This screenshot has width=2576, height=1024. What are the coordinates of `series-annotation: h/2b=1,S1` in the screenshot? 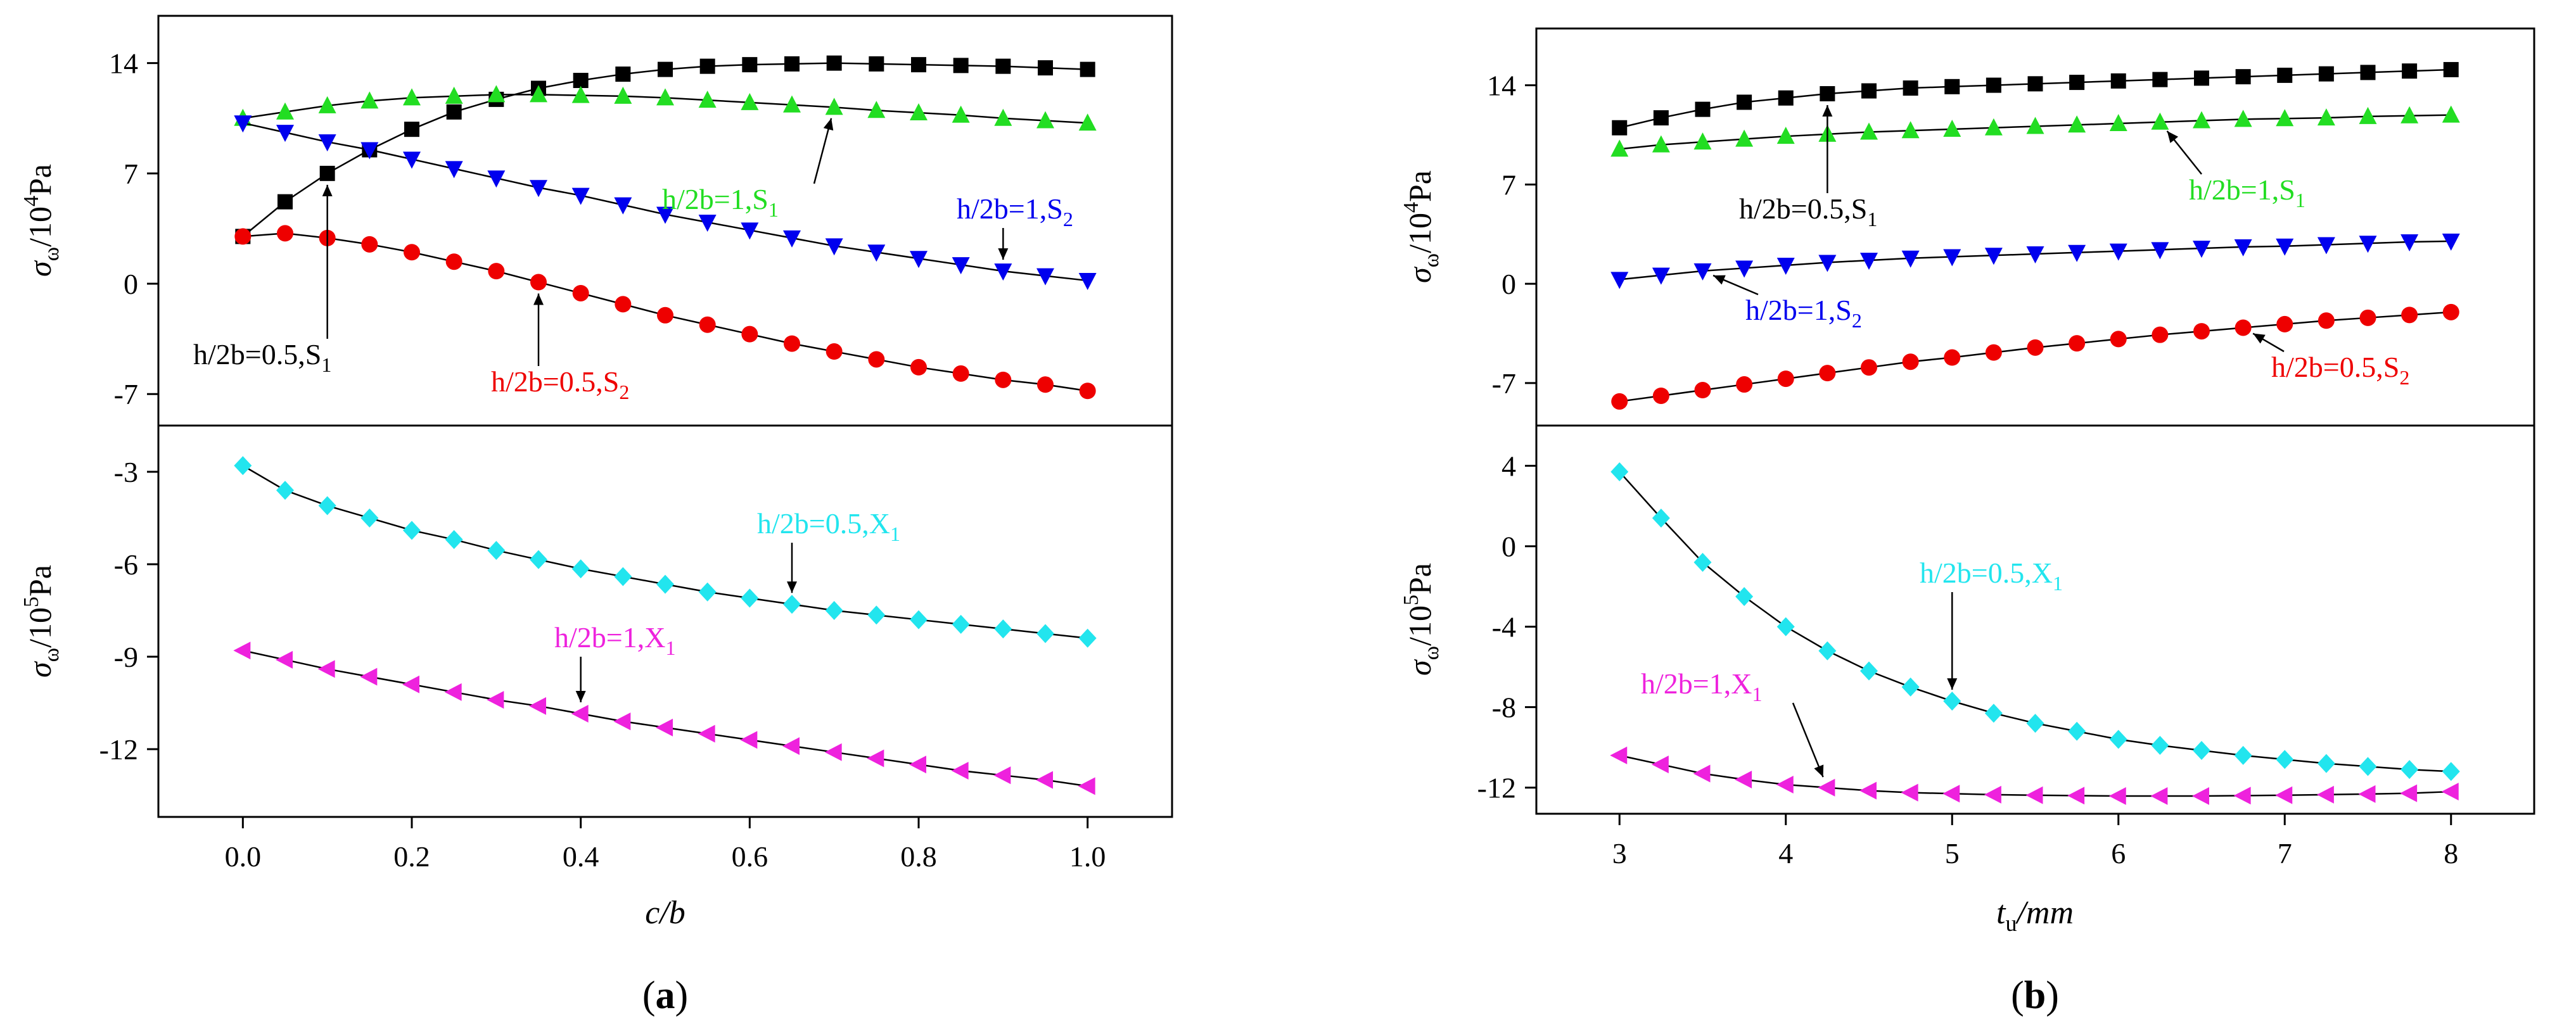 It's located at (721, 202).